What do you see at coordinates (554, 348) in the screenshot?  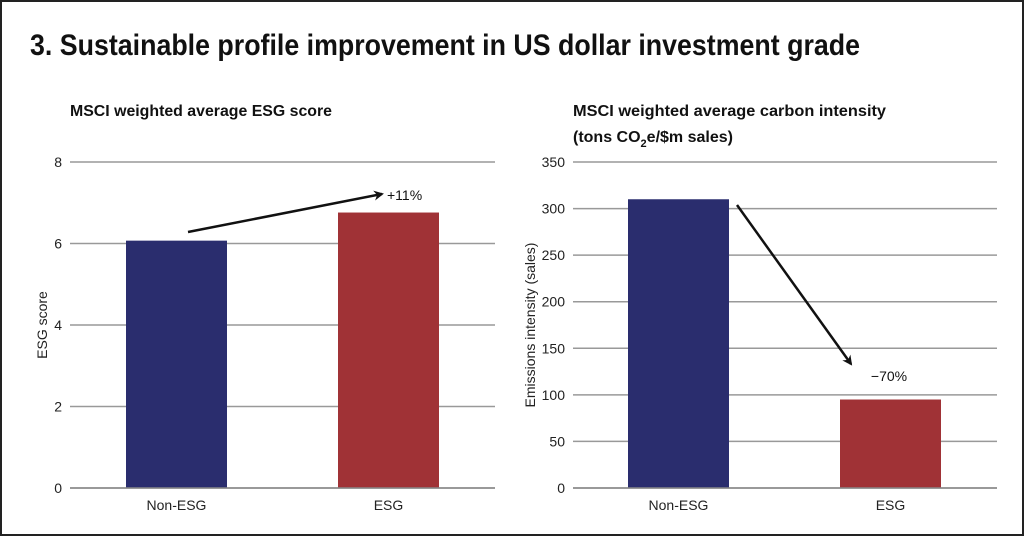 I see `y-tick-label: 150` at bounding box center [554, 348].